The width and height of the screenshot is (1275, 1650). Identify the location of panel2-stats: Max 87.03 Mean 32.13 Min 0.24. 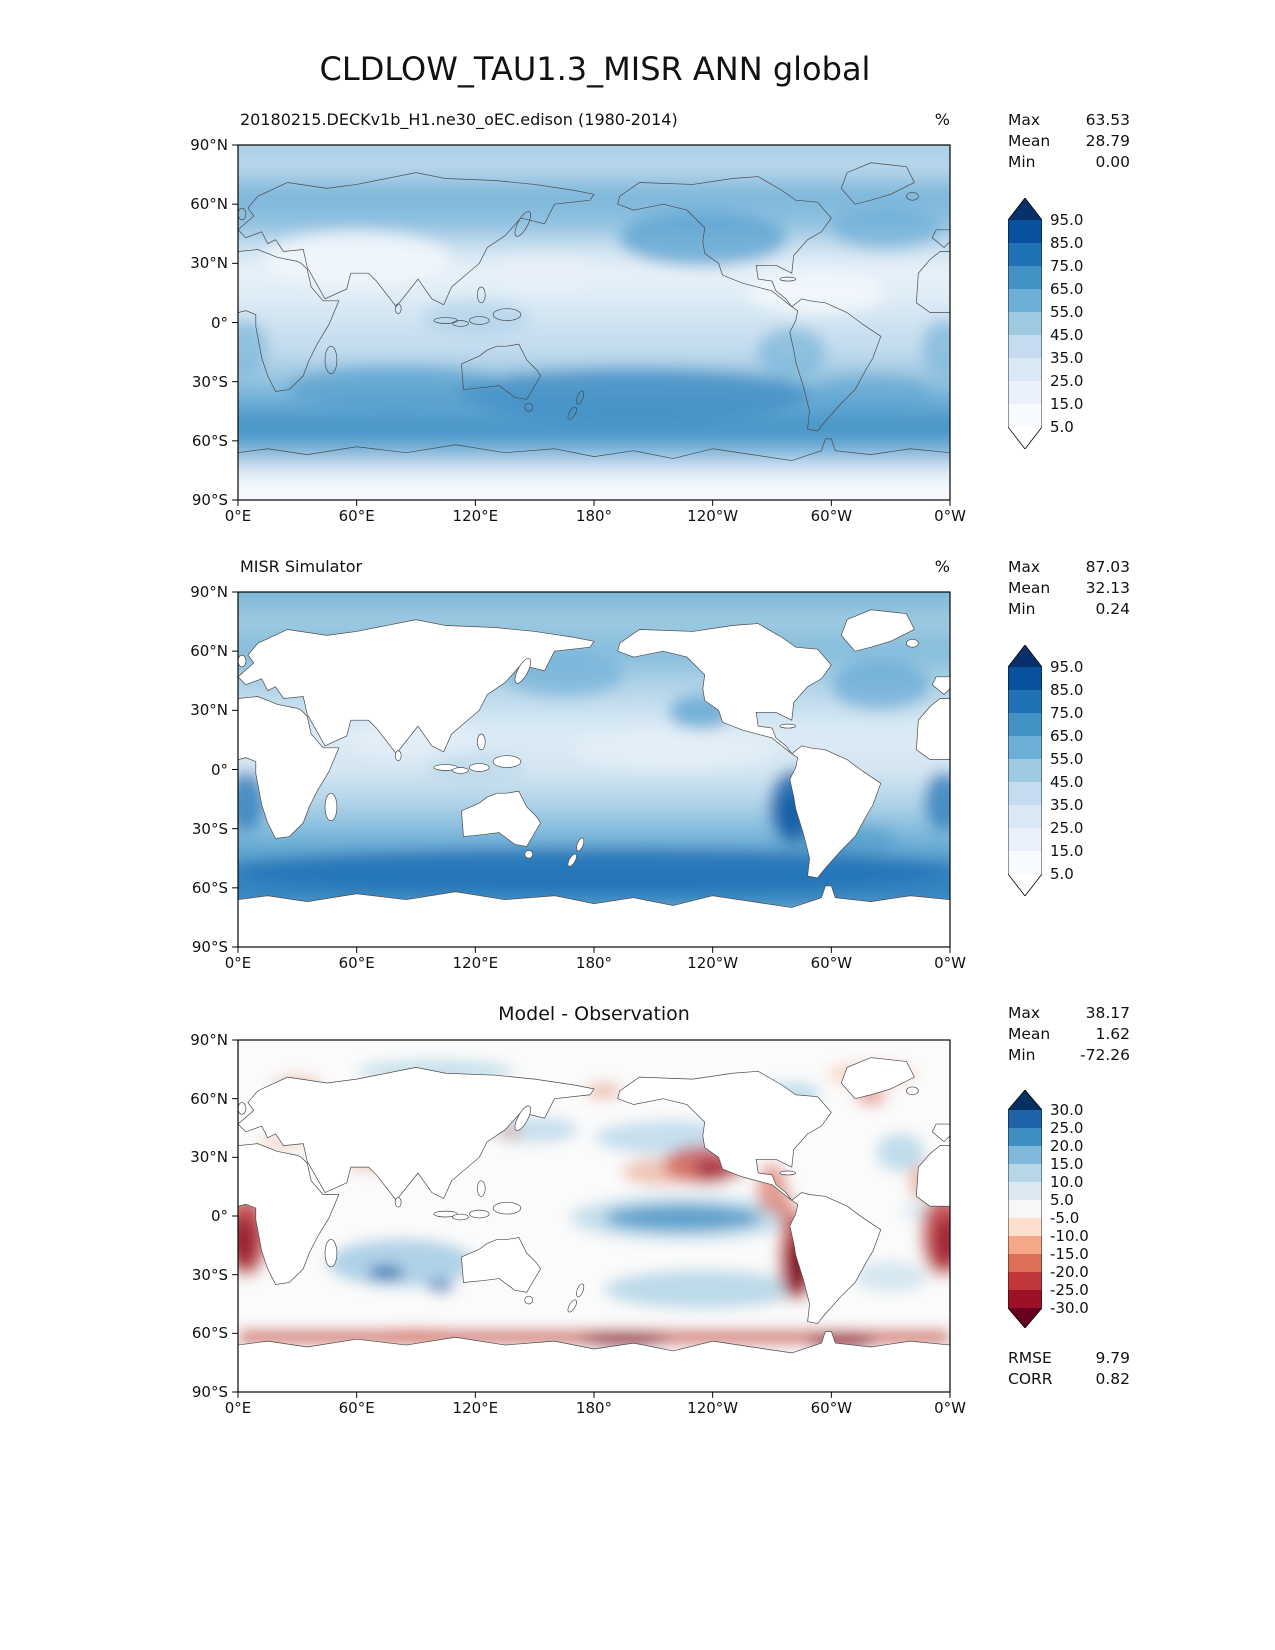
(1069, 588).